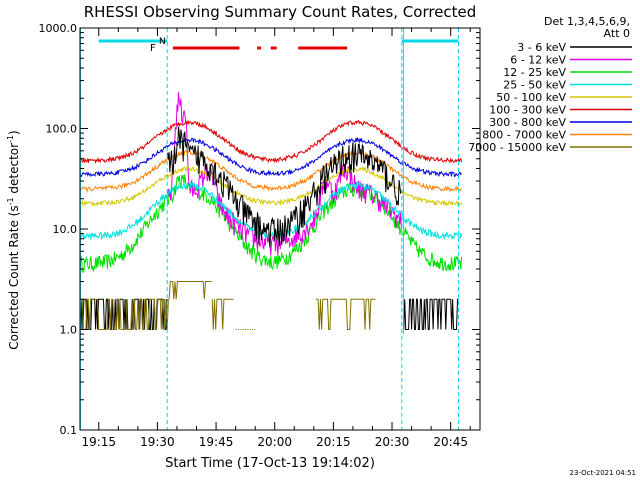 This screenshot has width=640, height=480. I want to click on x-tick-label: 19:30, so click(157, 442).